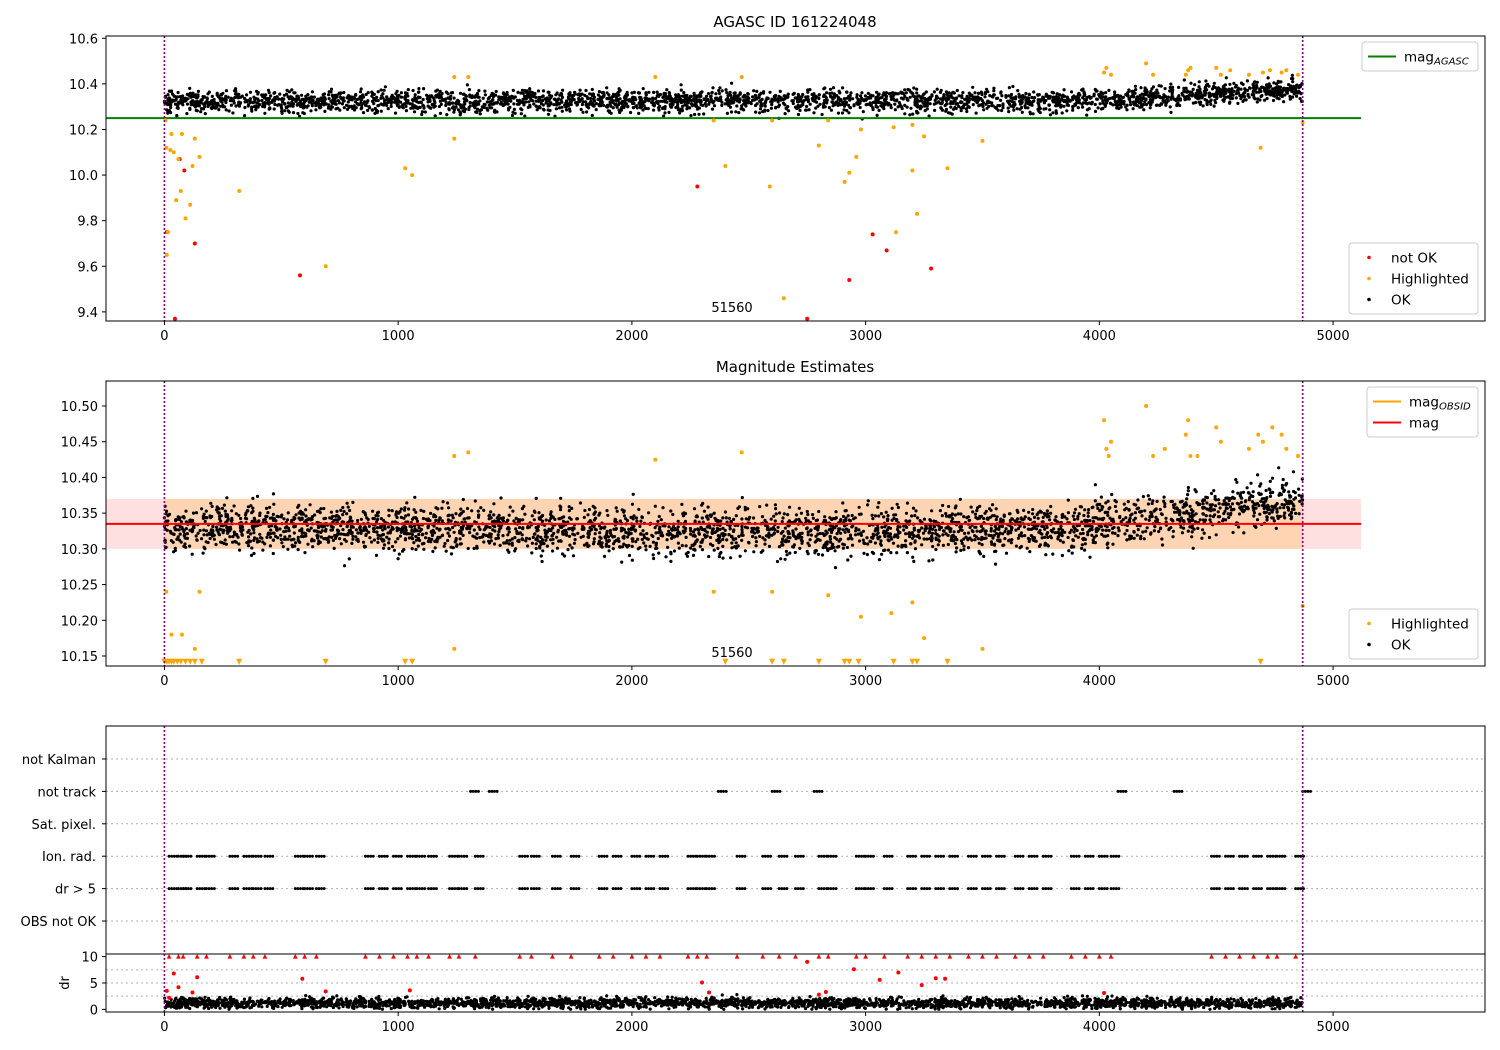  I want to click on legend-dot-swatch, so click(1369, 299).